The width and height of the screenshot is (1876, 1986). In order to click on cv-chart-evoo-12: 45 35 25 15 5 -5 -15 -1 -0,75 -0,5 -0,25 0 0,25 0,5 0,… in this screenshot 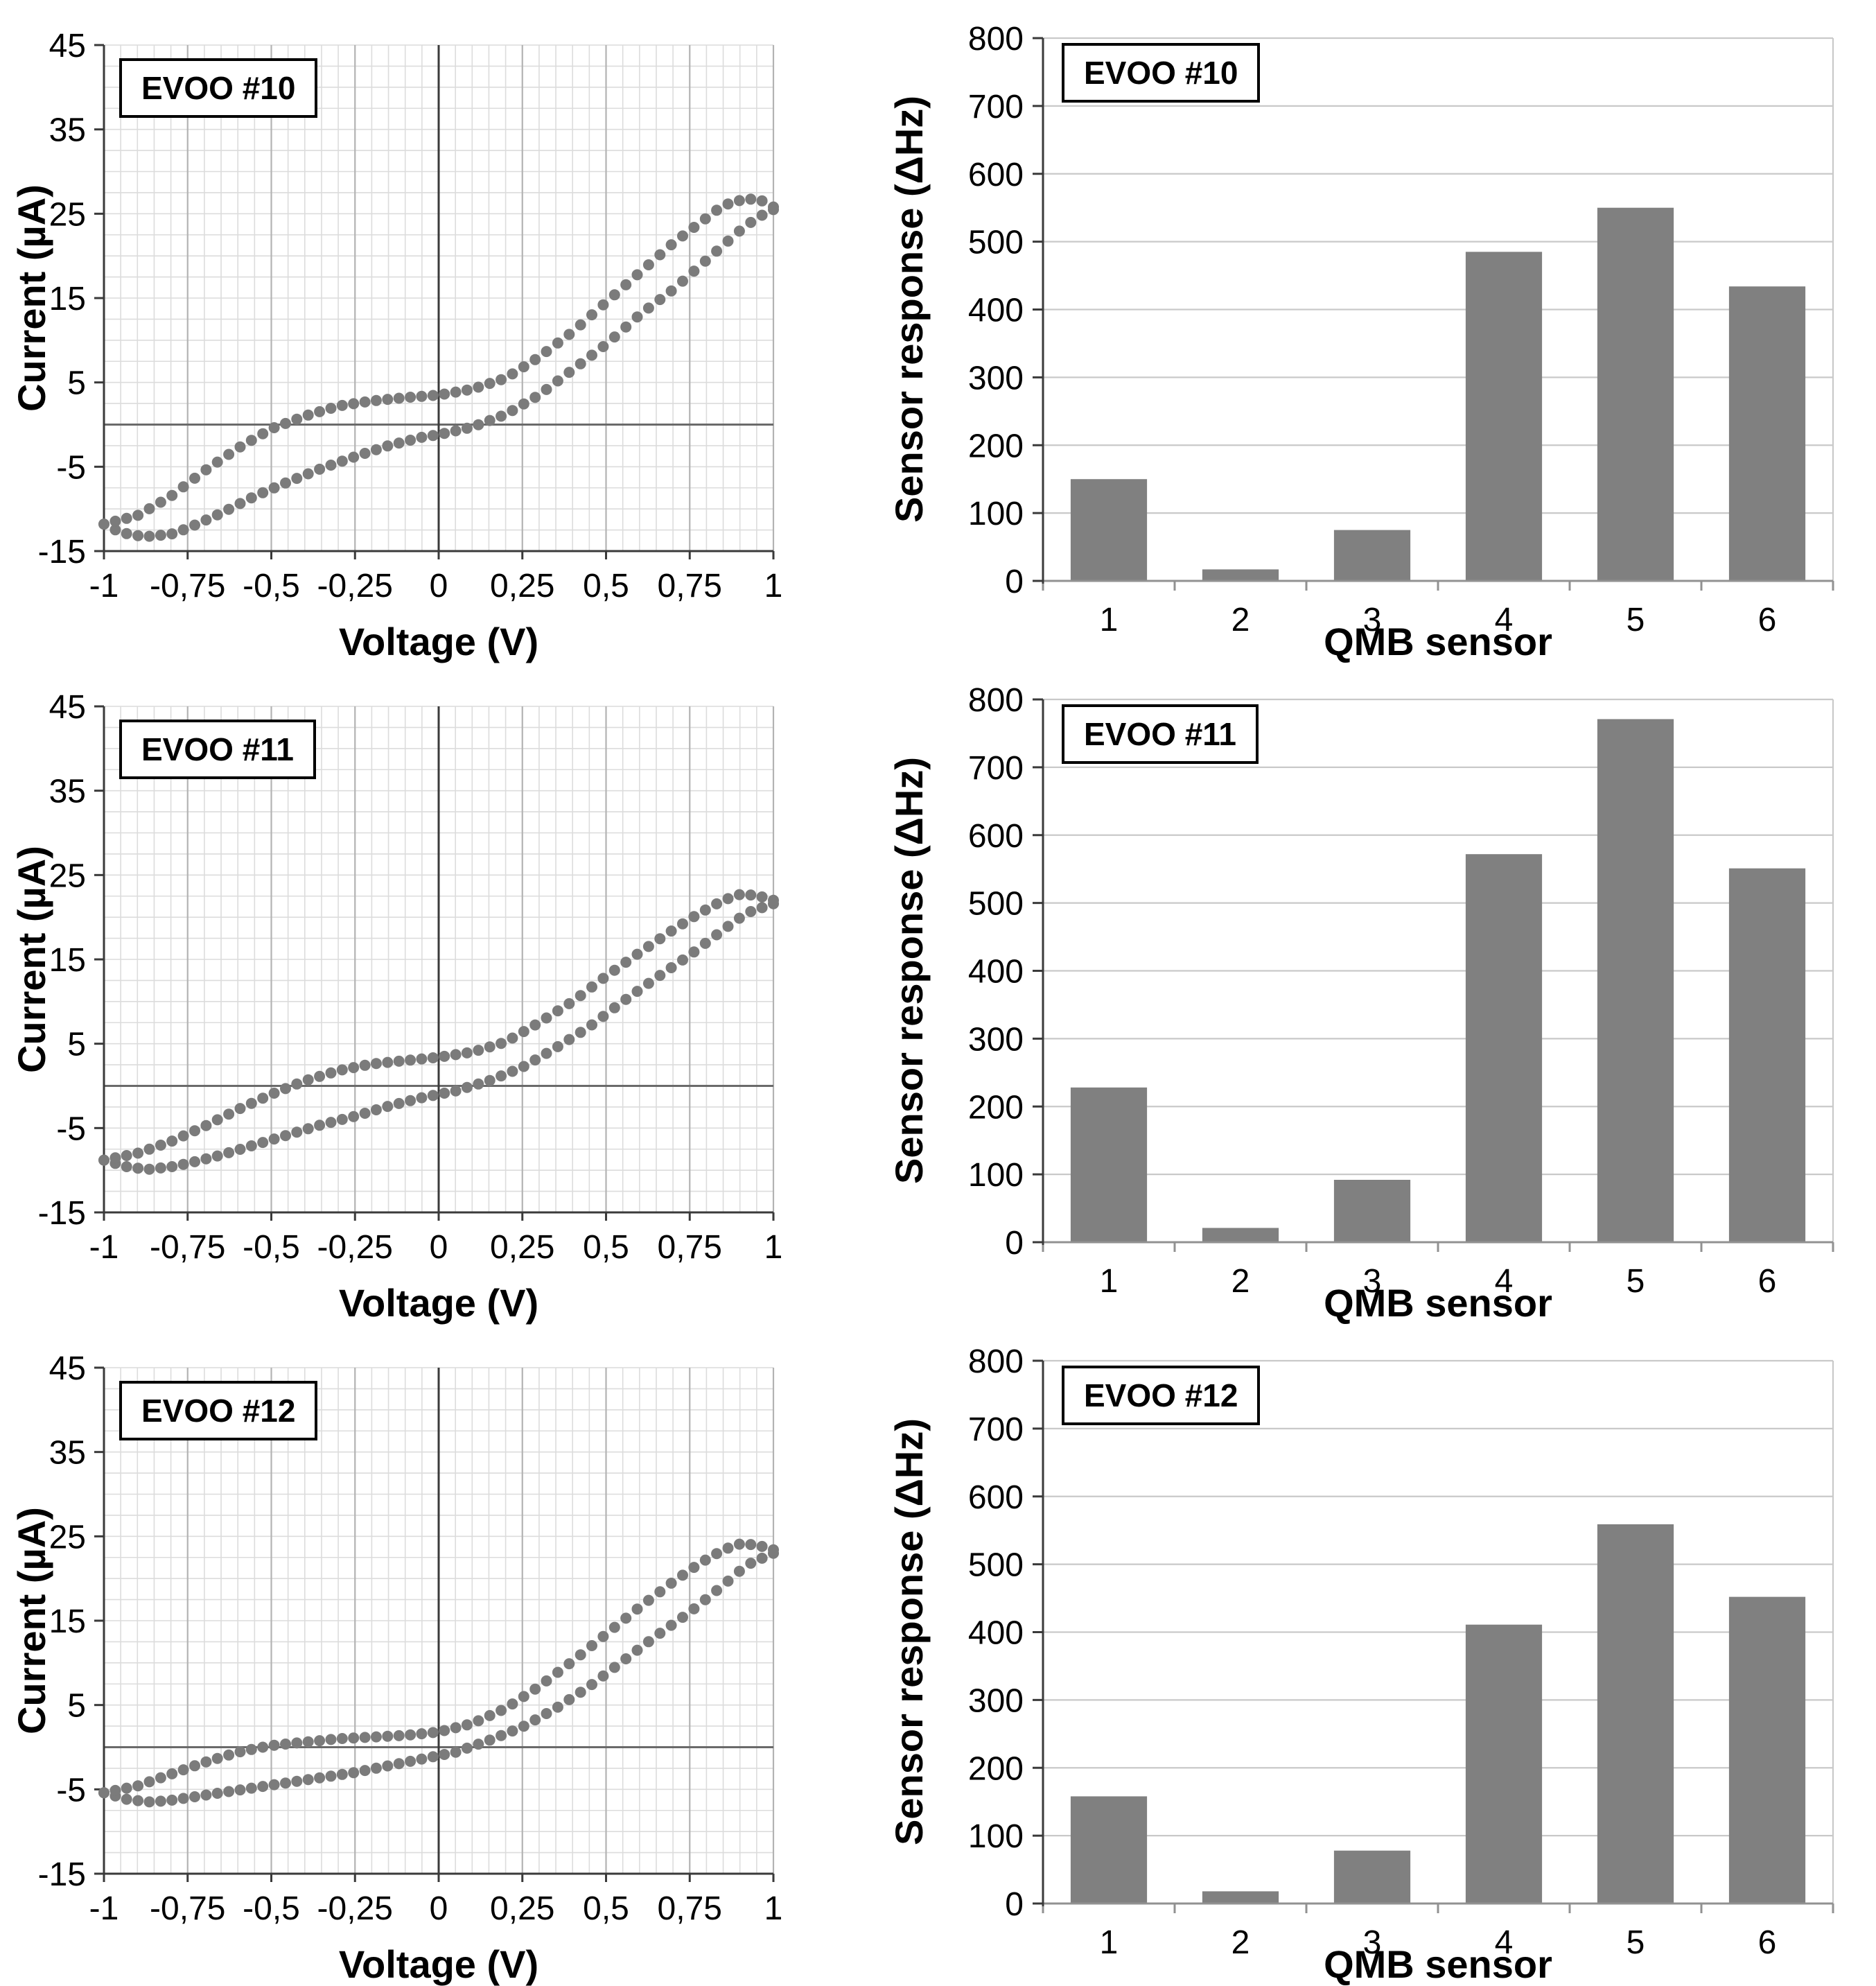, I will do `click(419, 1653)`.